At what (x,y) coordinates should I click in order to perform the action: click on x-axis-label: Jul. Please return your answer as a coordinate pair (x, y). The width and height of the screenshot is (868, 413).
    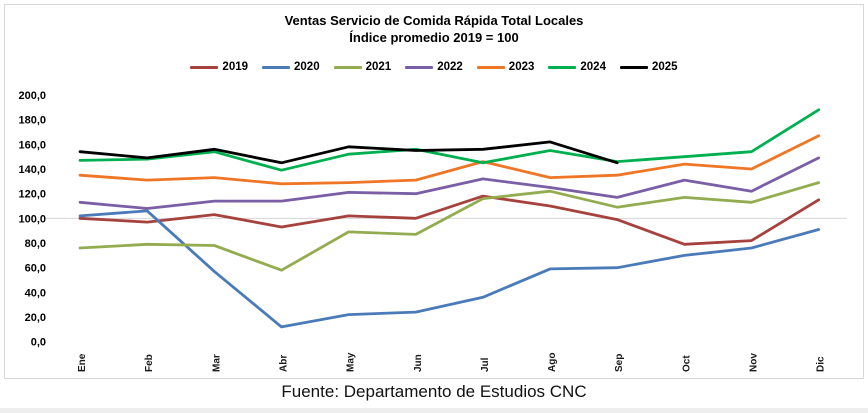
    Looking at the image, I should click on (485, 364).